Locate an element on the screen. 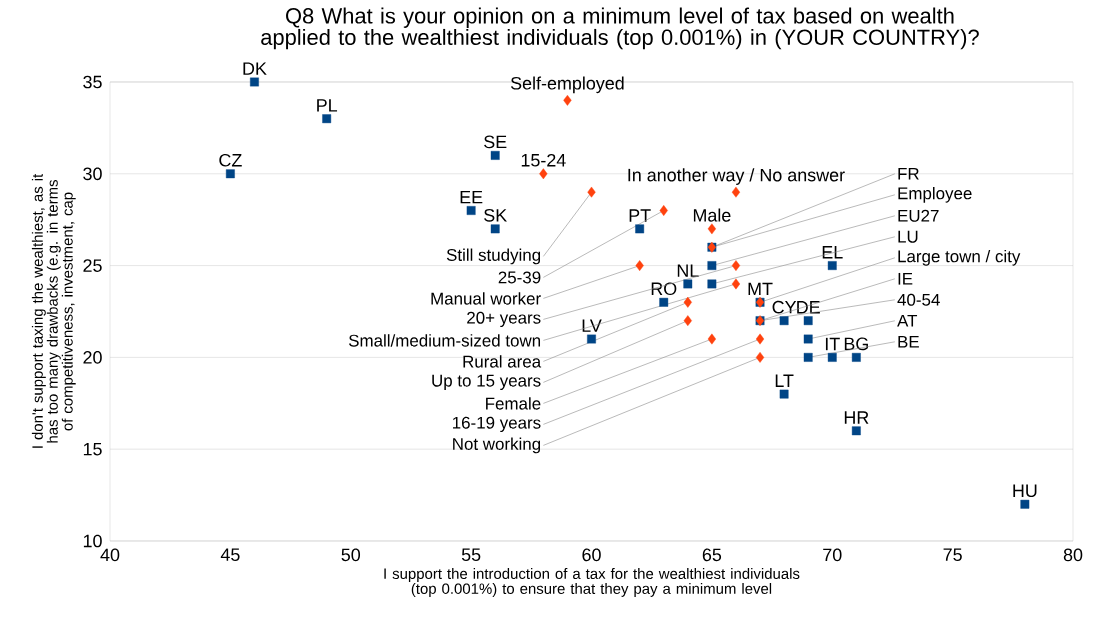  y-tick-label: 10 is located at coordinates (92, 541).